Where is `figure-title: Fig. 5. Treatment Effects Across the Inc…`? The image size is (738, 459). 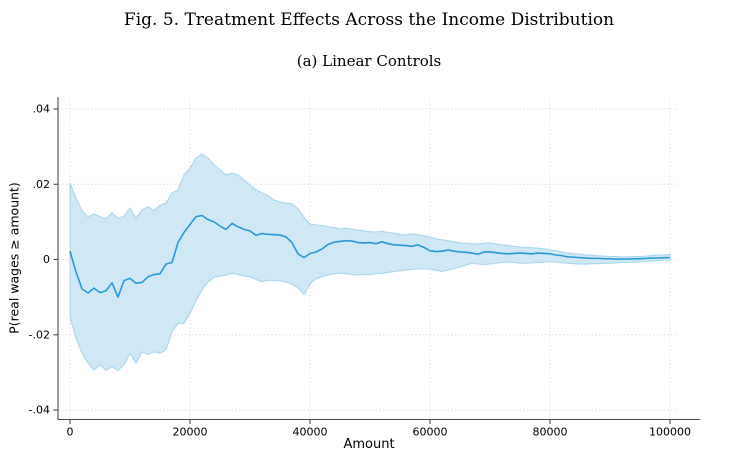
figure-title: Fig. 5. Treatment Effects Across the Inc… is located at coordinates (369, 20).